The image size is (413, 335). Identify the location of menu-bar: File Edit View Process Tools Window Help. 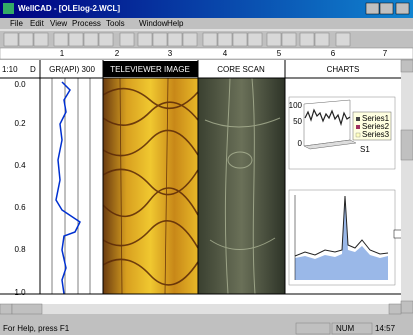
(97, 23).